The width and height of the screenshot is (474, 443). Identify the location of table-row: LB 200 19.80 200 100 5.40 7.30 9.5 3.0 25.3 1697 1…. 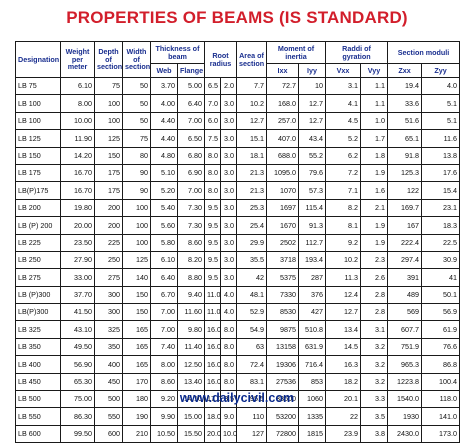
(238, 208).